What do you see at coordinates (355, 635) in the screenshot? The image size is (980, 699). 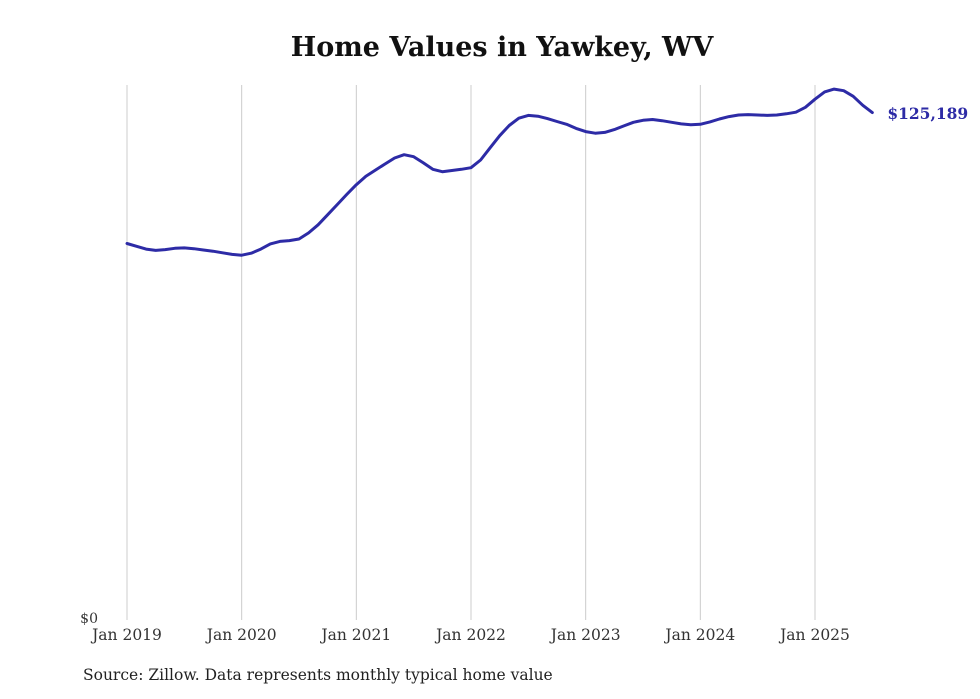 I see `x-tick-label: Jan 2021` at bounding box center [355, 635].